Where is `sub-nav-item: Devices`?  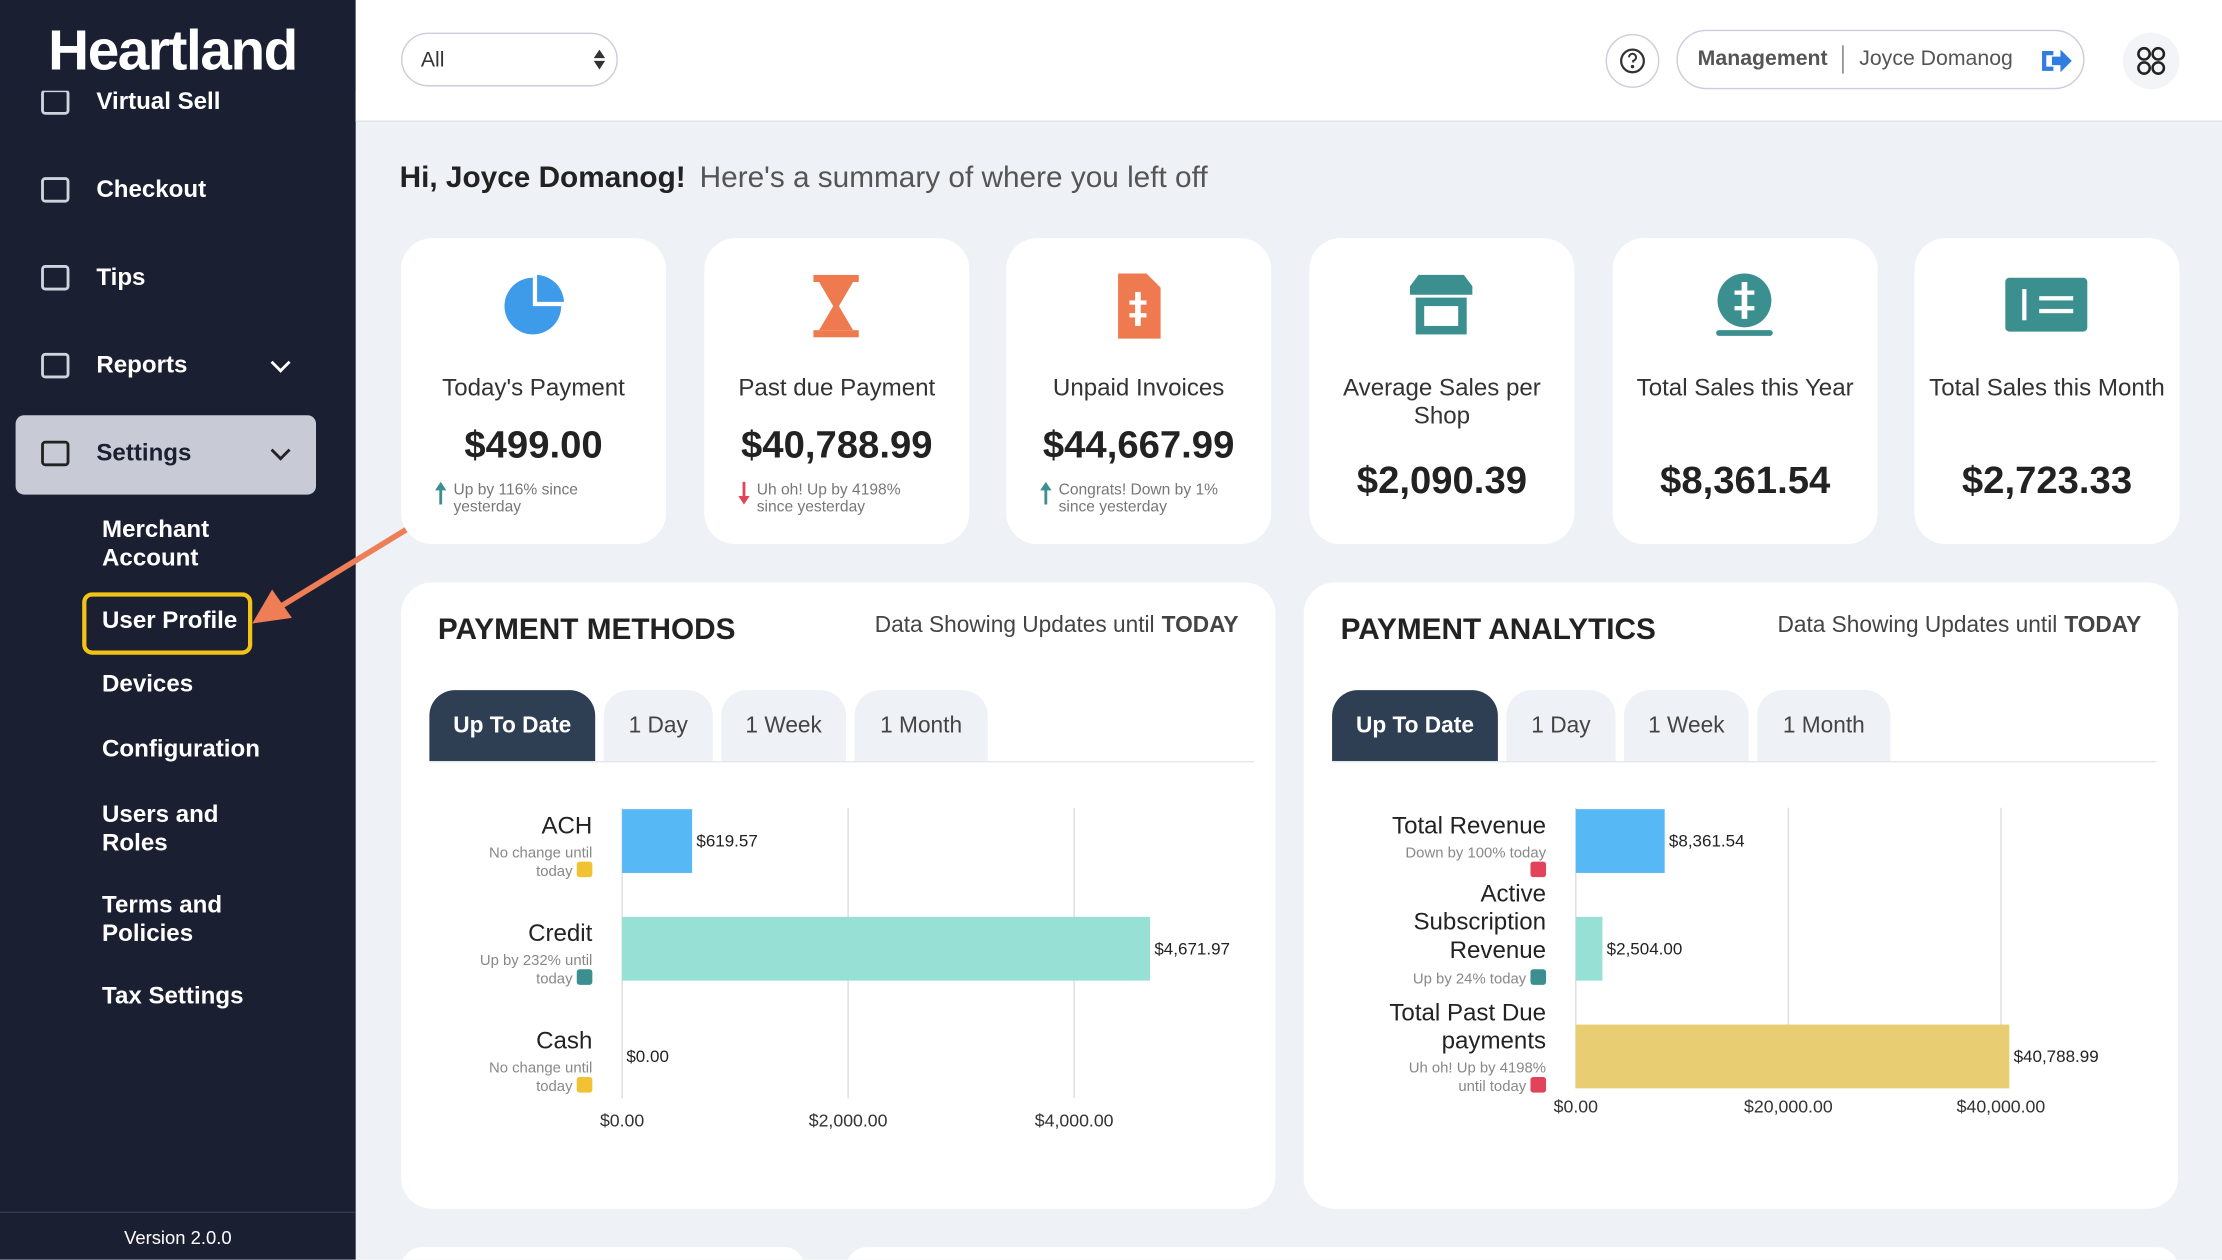
sub-nav-item: Devices is located at coordinates (148, 684).